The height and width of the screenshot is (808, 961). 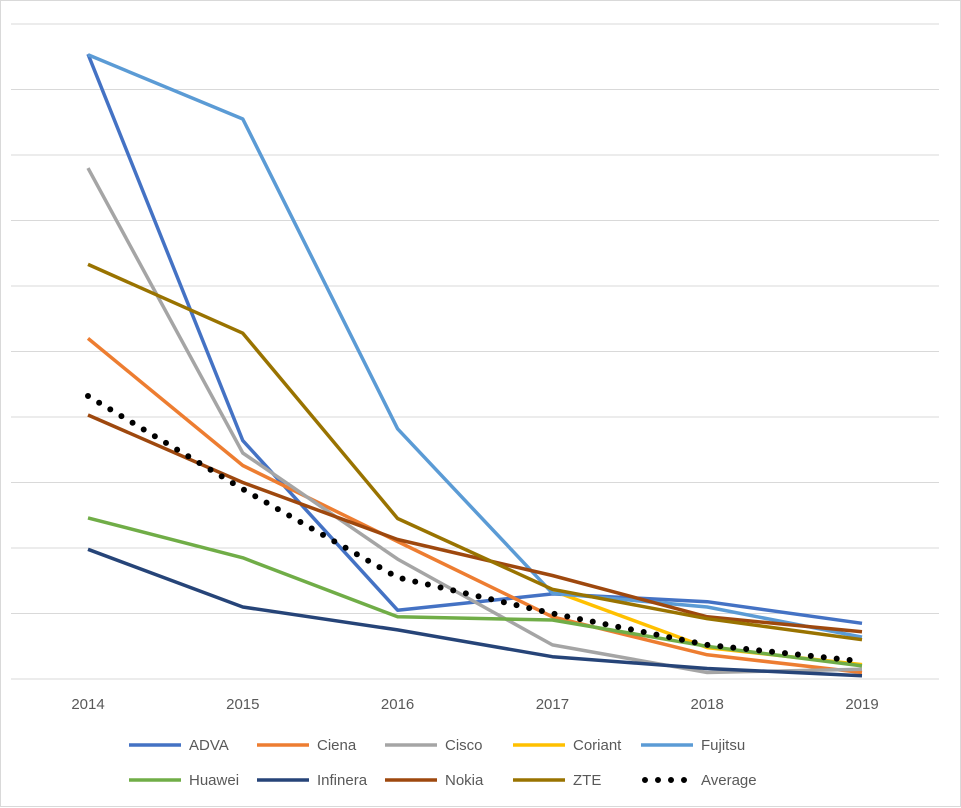 What do you see at coordinates (464, 780) in the screenshot?
I see `legend-label: Nokia` at bounding box center [464, 780].